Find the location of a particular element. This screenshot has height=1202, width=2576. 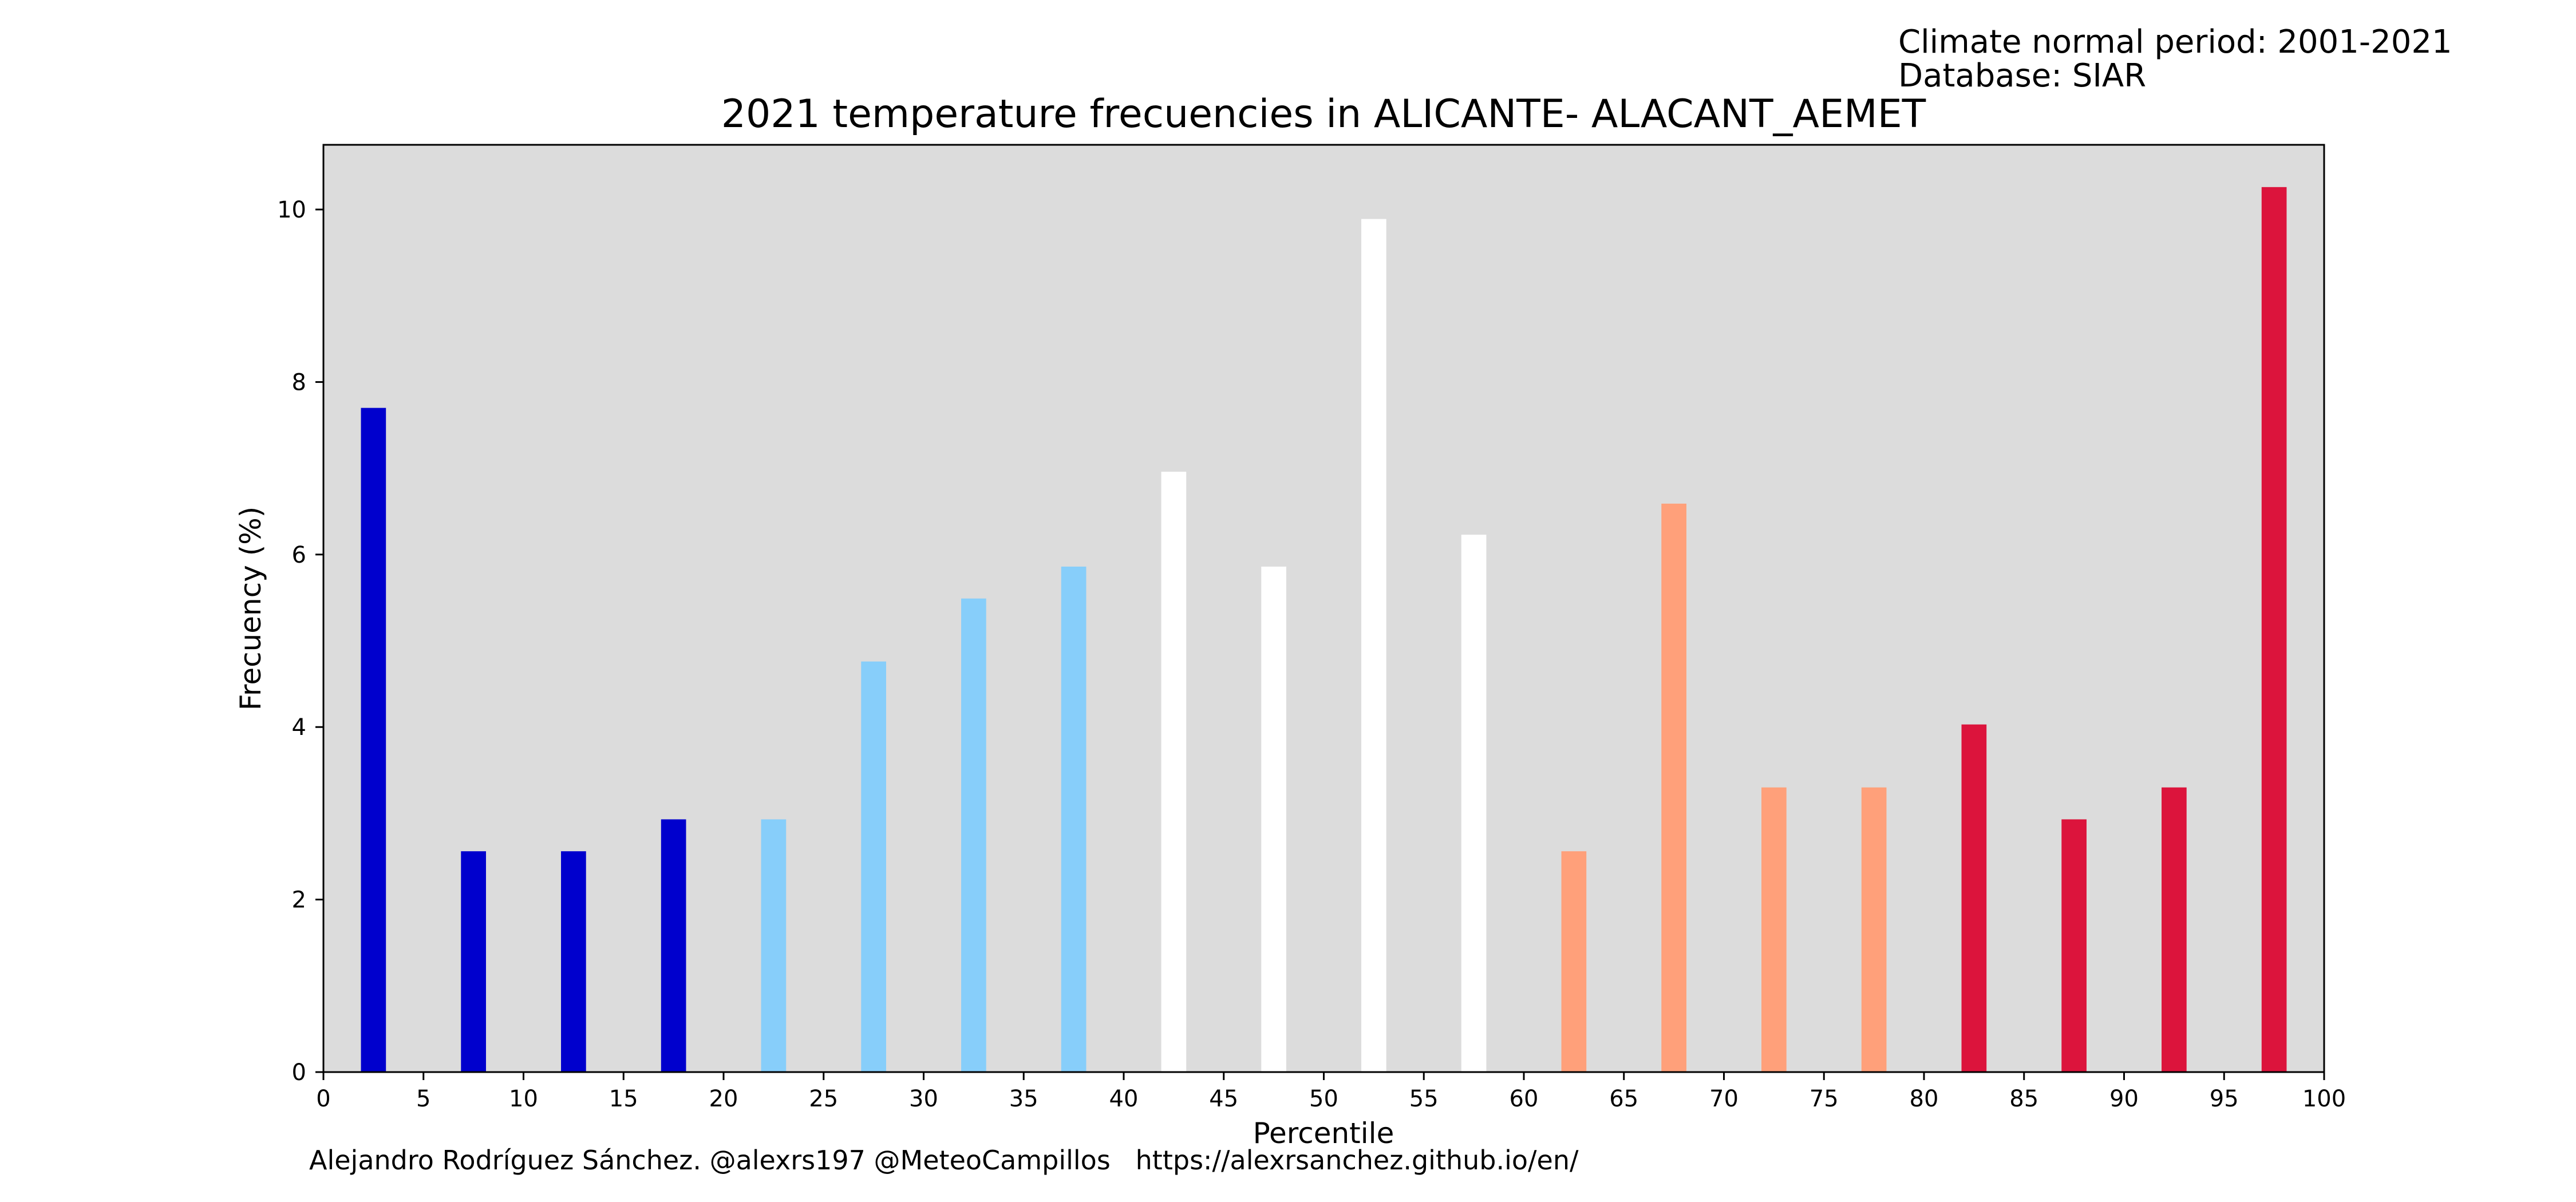

x-tick-label: 0 is located at coordinates (323, 1099).